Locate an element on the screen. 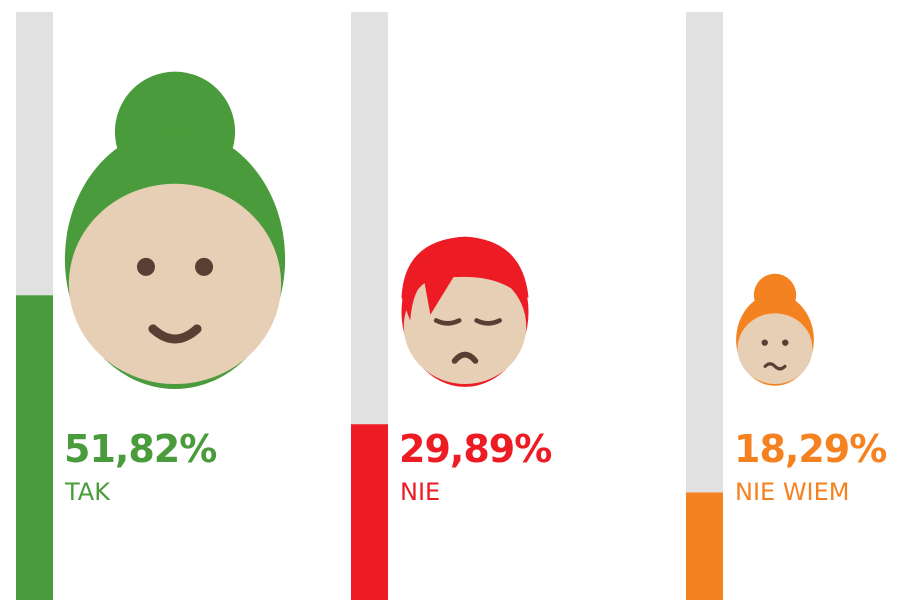 The width and height of the screenshot is (904, 601). value-label: 29,89% is located at coordinates (475, 449).